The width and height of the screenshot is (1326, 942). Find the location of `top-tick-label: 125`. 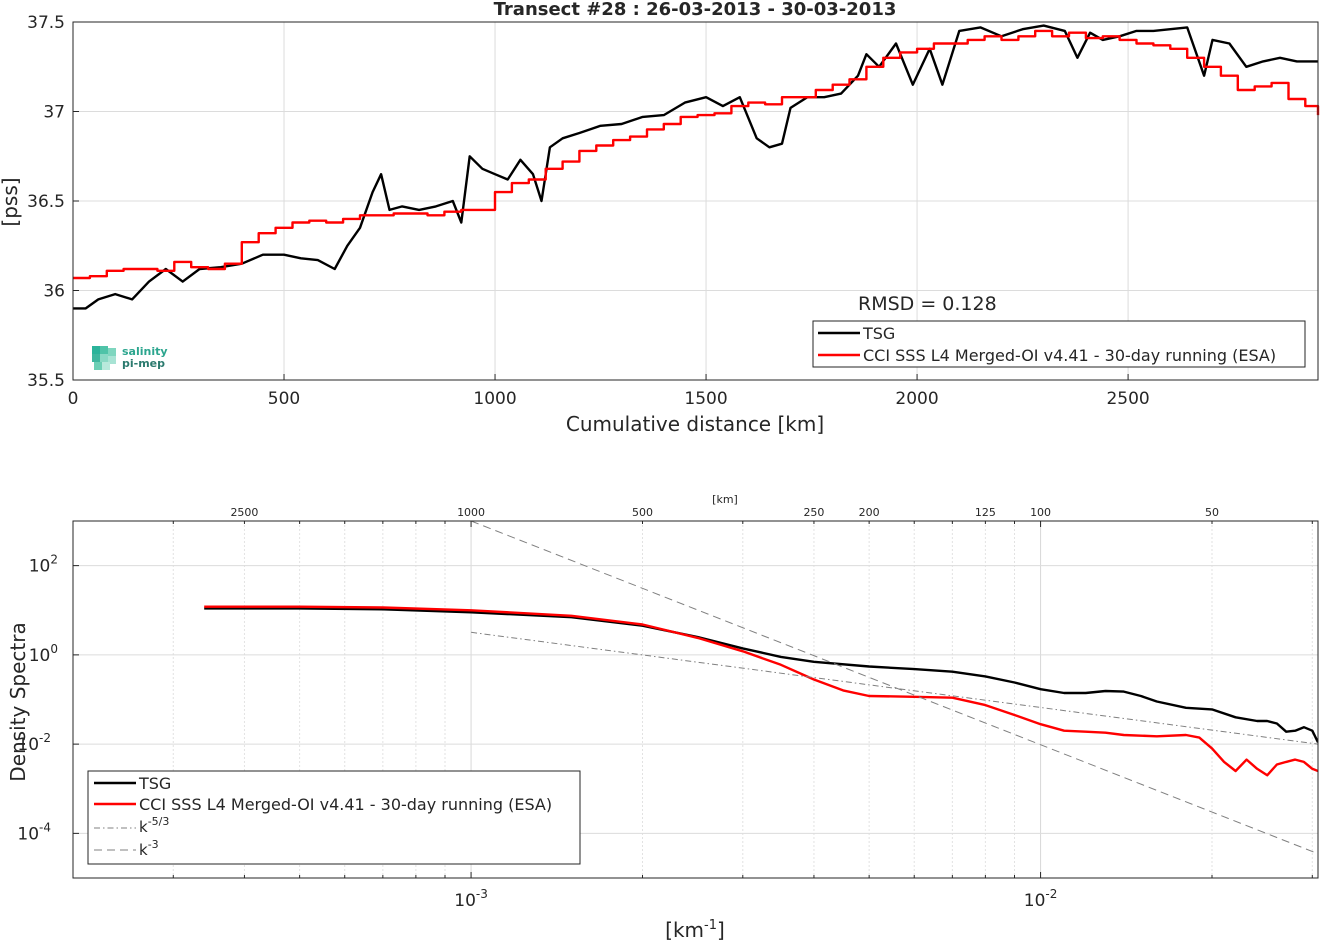

top-tick-label: 125 is located at coordinates (985, 512).